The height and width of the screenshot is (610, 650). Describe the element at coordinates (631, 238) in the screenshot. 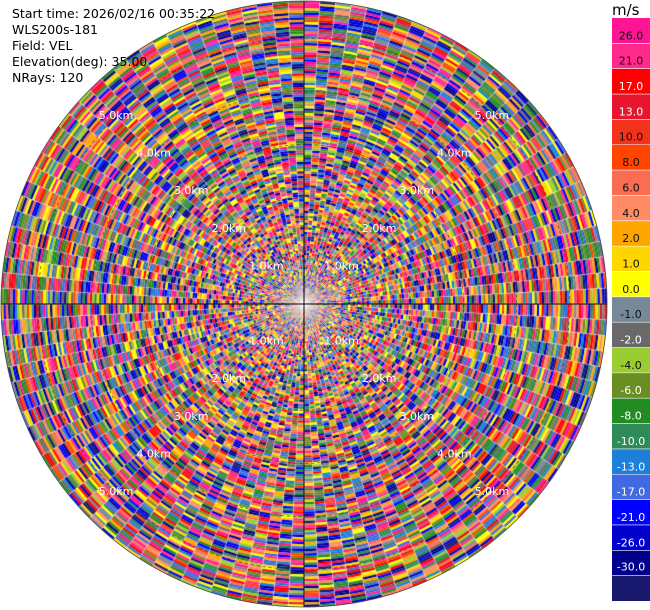

I see `colorbar-tick-label: 2.0` at that location.